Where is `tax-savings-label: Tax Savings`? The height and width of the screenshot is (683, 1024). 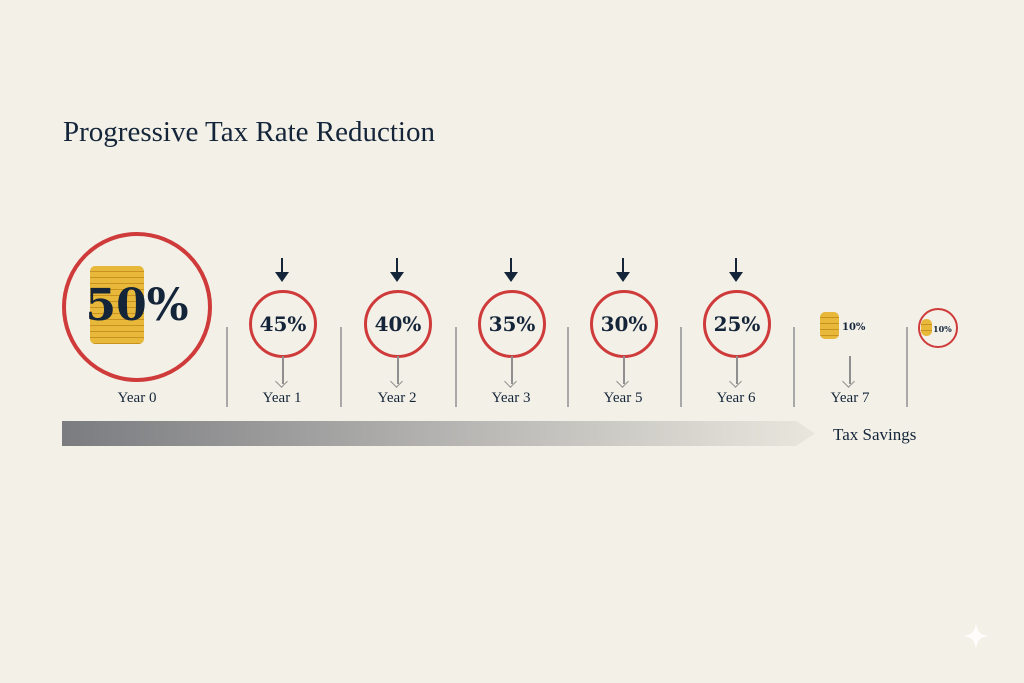
tax-savings-label: Tax Savings is located at coordinates (875, 434).